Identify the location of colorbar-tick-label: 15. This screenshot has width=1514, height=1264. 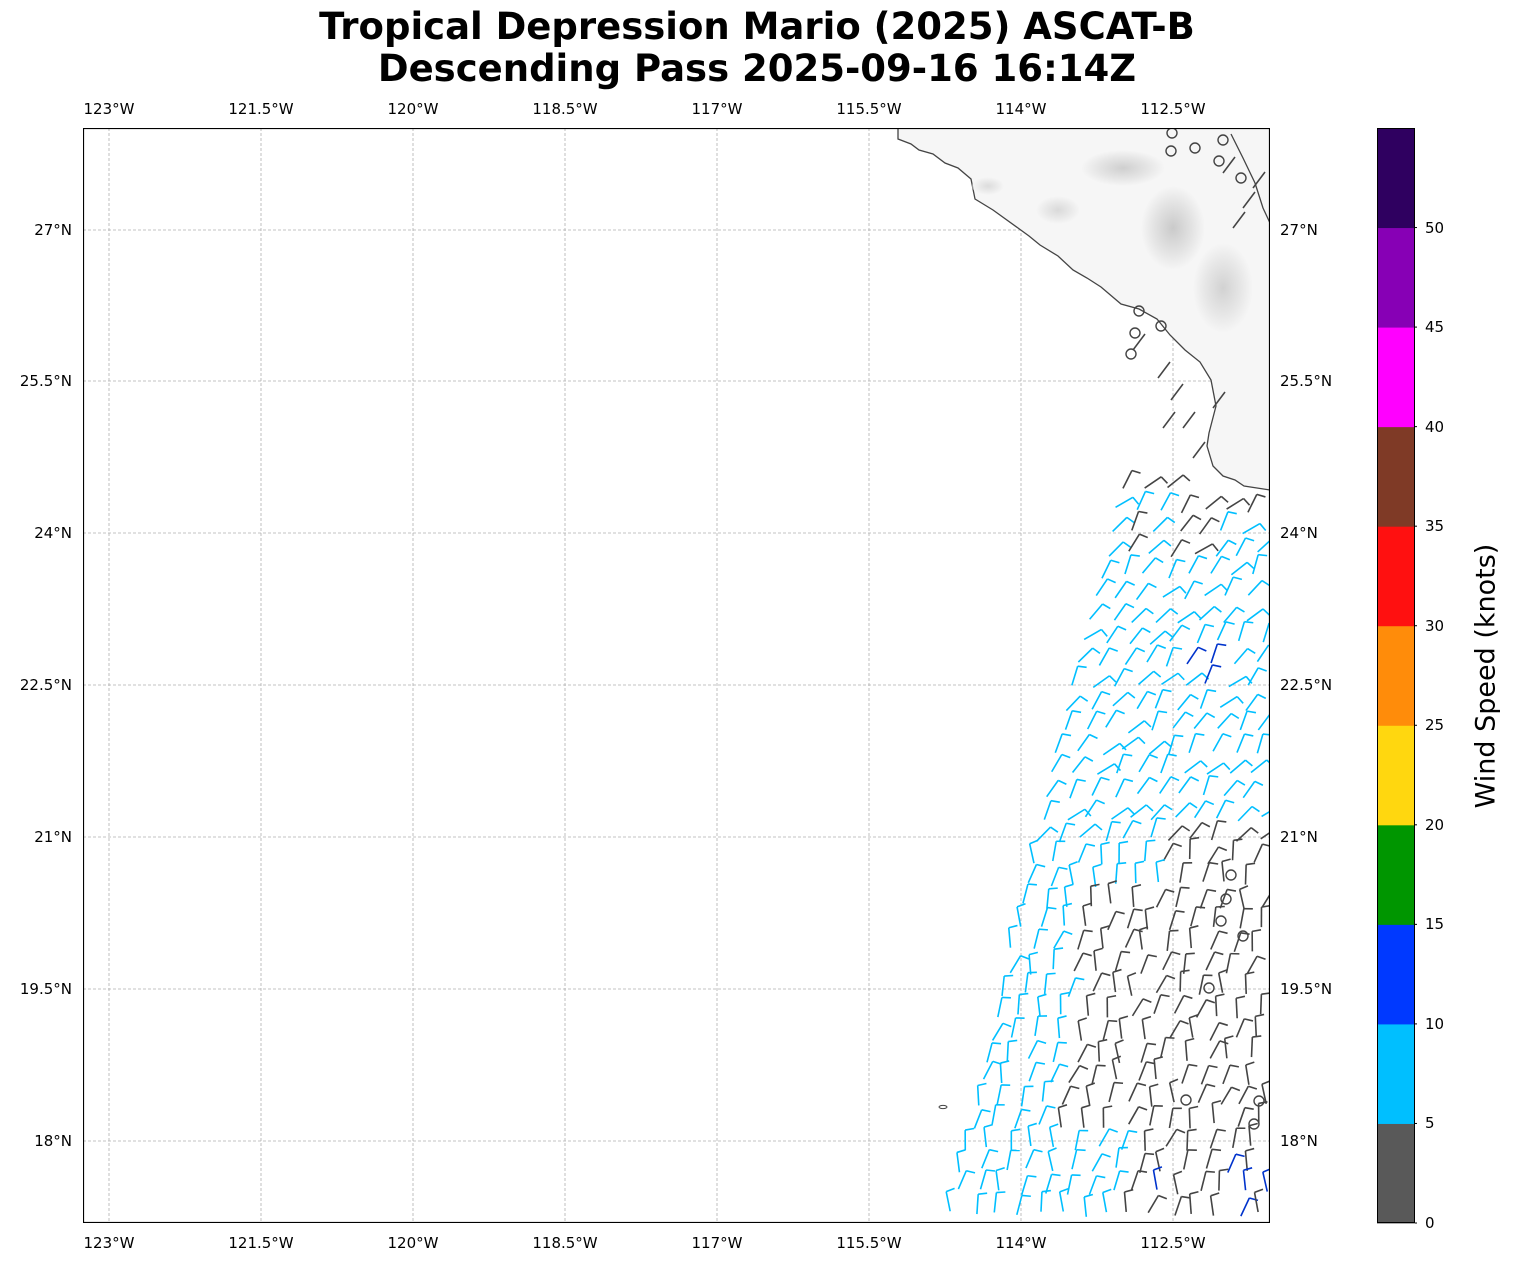
(1435, 924).